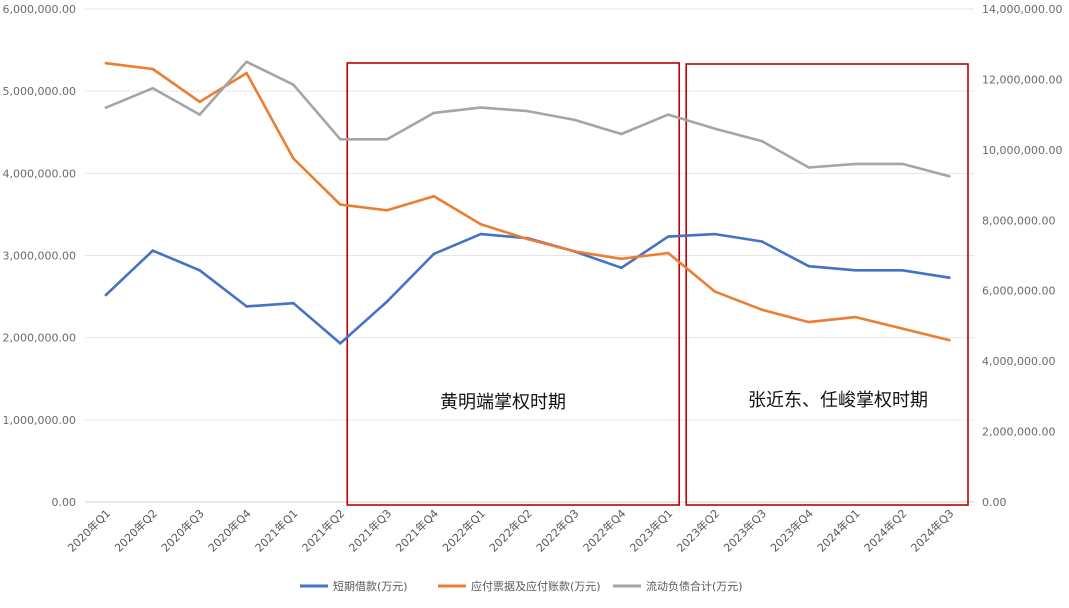 Image resolution: width=1069 pixels, height=608 pixels. I want to click on legend-label: 短期借款(万元), so click(370, 586).